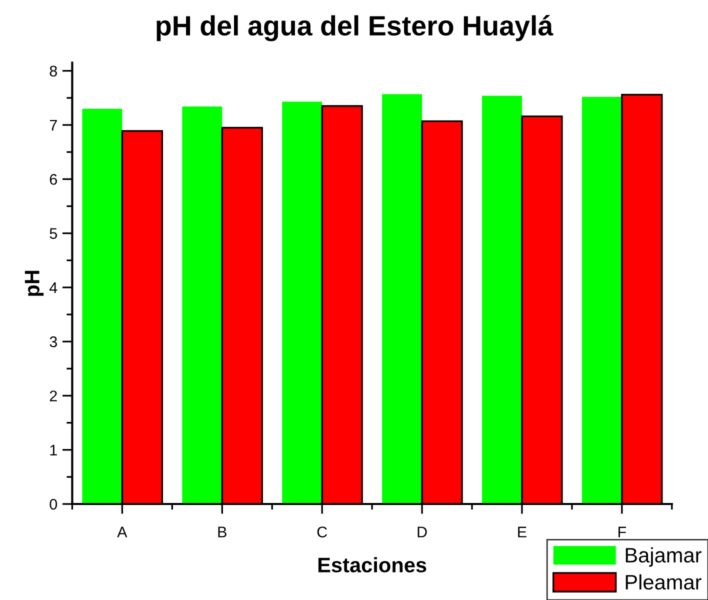 Image resolution: width=708 pixels, height=600 pixels. Describe the element at coordinates (522, 532) in the screenshot. I see `x-tick-label: E` at that location.